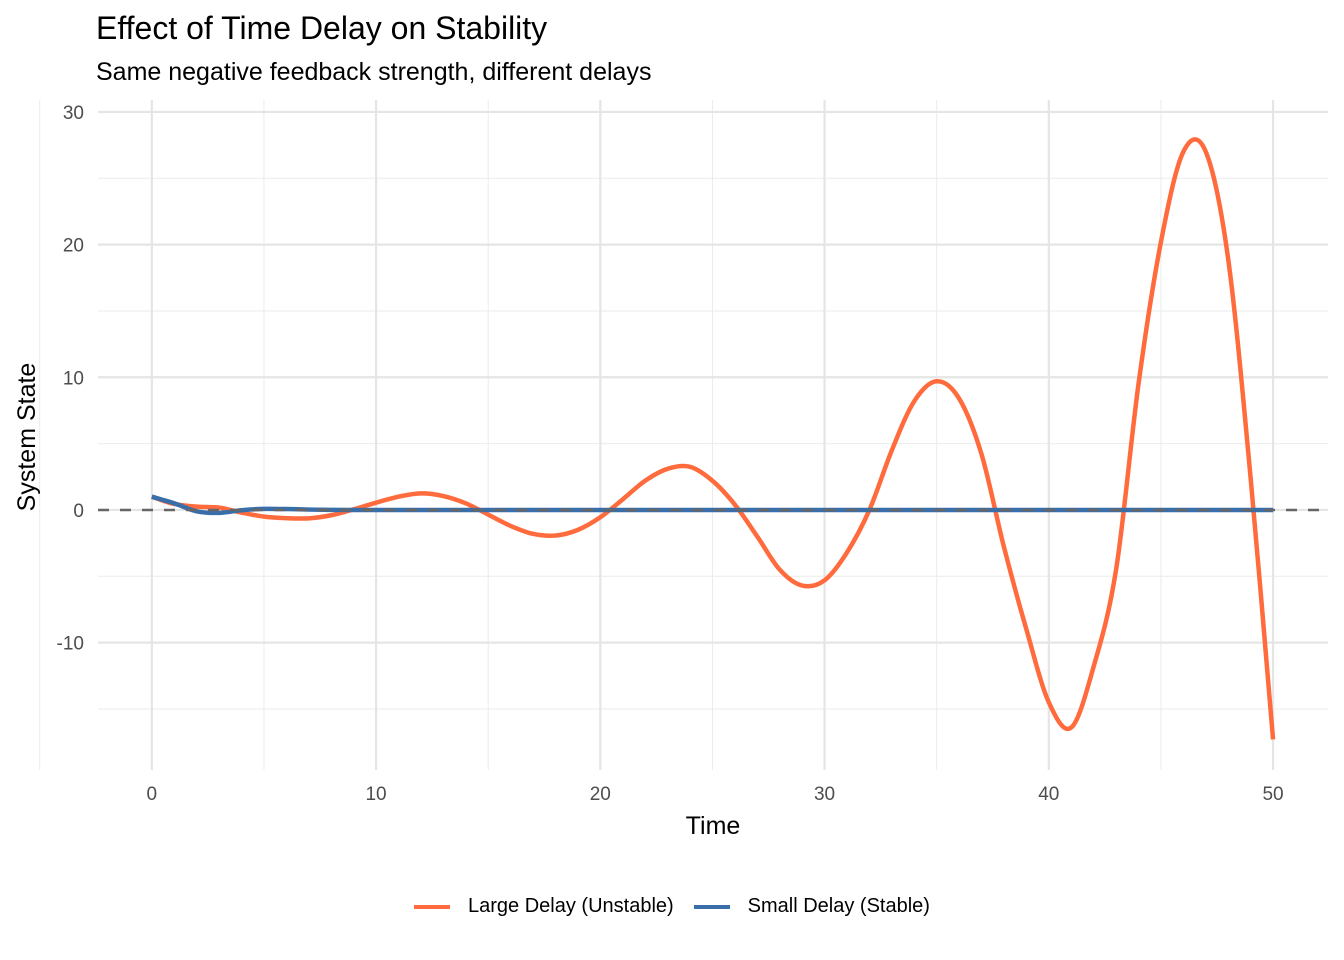 The width and height of the screenshot is (1344, 960). Describe the element at coordinates (152, 794) in the screenshot. I see `x-tick-label: 0` at that location.